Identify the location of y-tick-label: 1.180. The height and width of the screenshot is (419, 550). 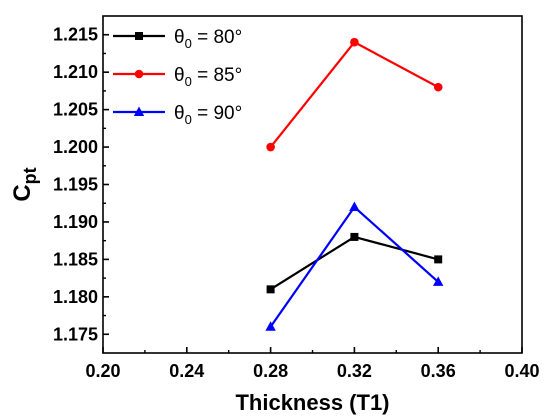
(75, 297).